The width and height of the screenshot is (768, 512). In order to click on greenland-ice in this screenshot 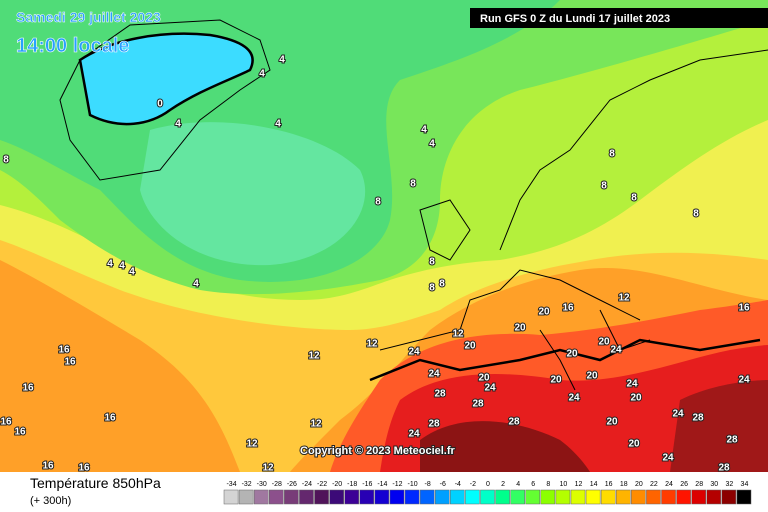, I will do `click(166, 79)`.